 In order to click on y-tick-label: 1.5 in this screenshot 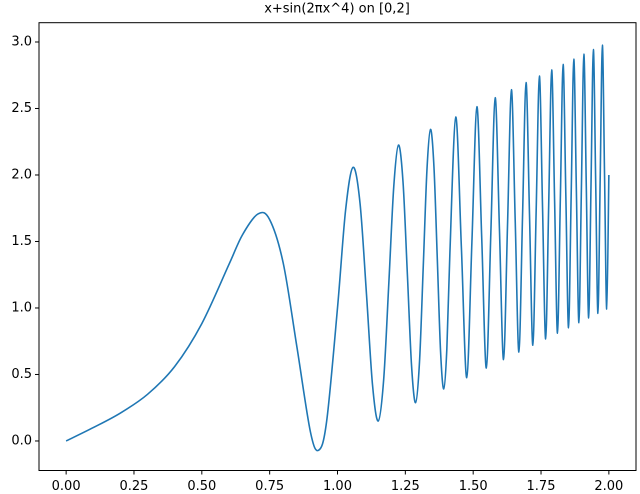, I will do `click(21, 241)`.